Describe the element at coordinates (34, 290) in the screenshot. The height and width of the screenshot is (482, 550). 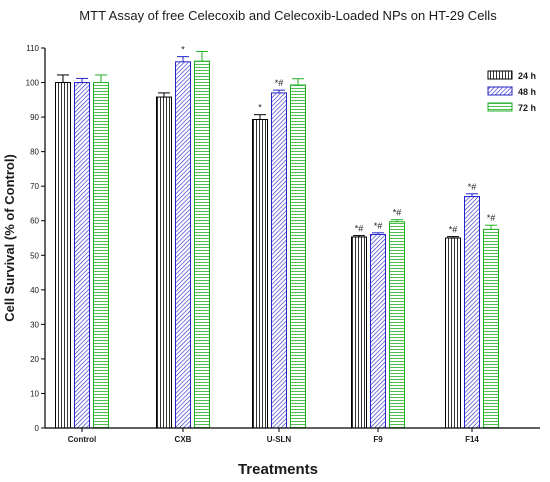
I see `y-tick-label: 40` at that location.